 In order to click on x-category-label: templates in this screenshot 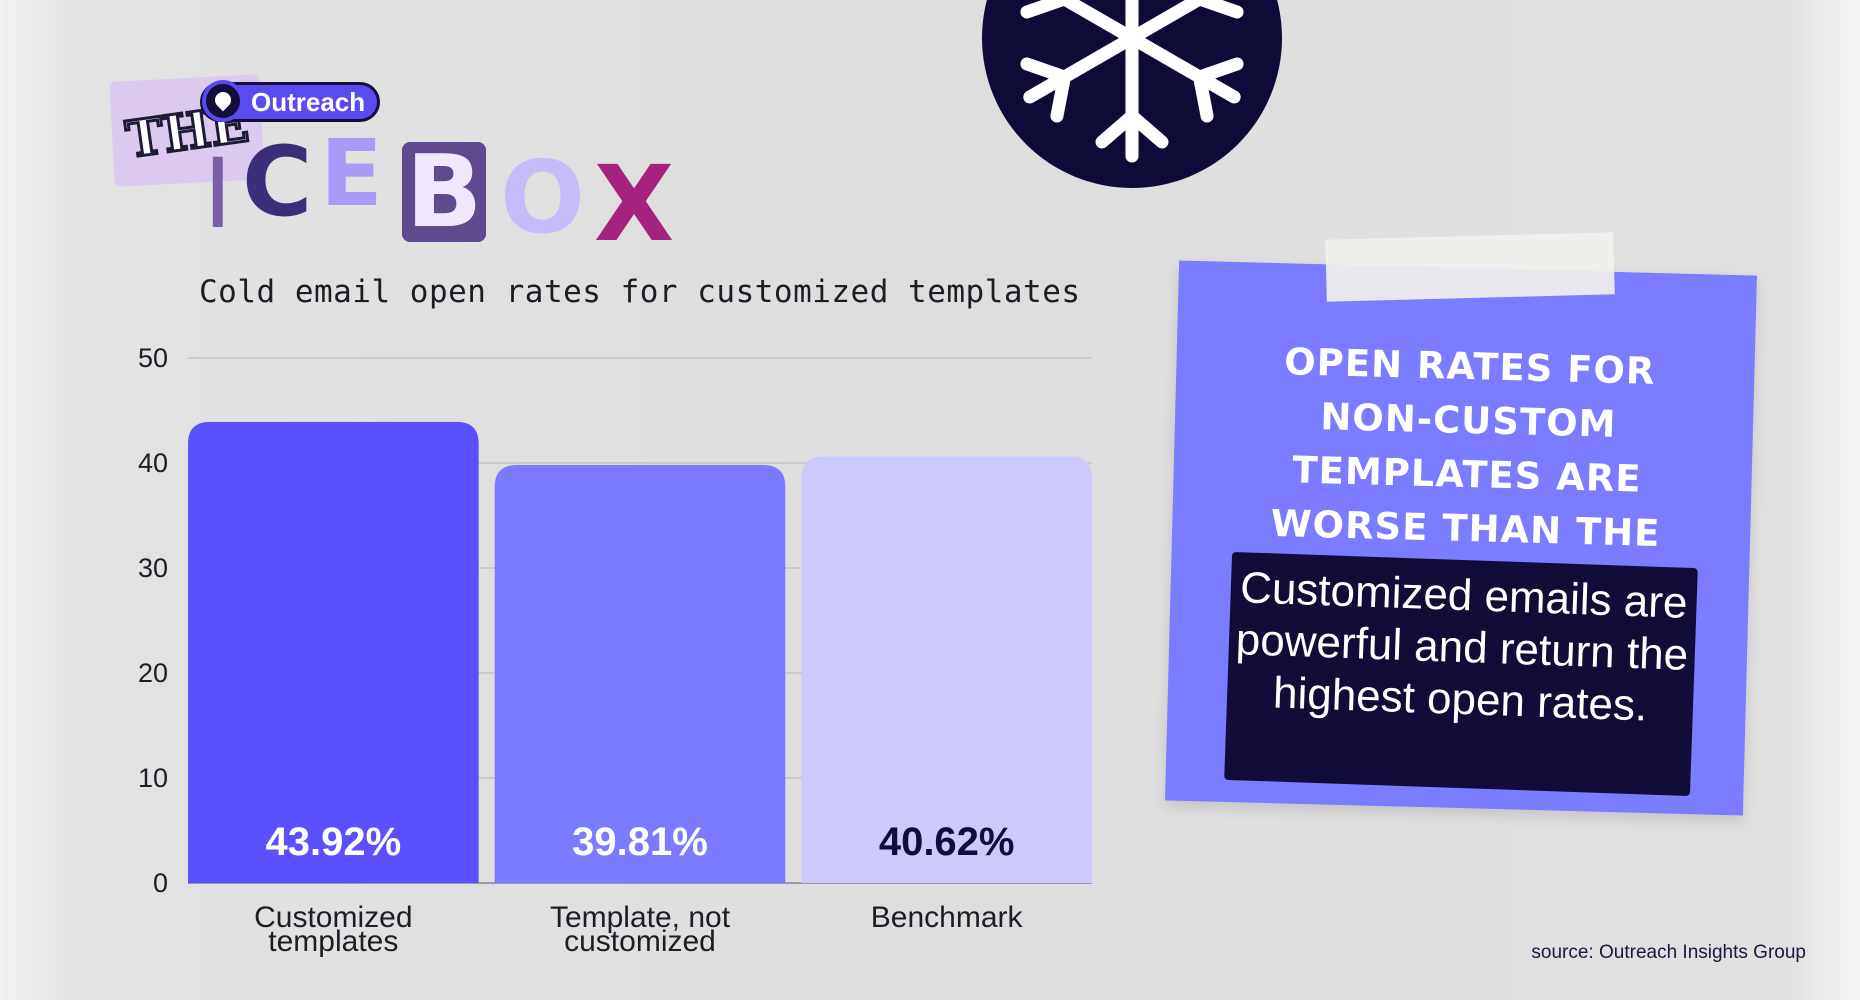, I will do `click(333, 941)`.